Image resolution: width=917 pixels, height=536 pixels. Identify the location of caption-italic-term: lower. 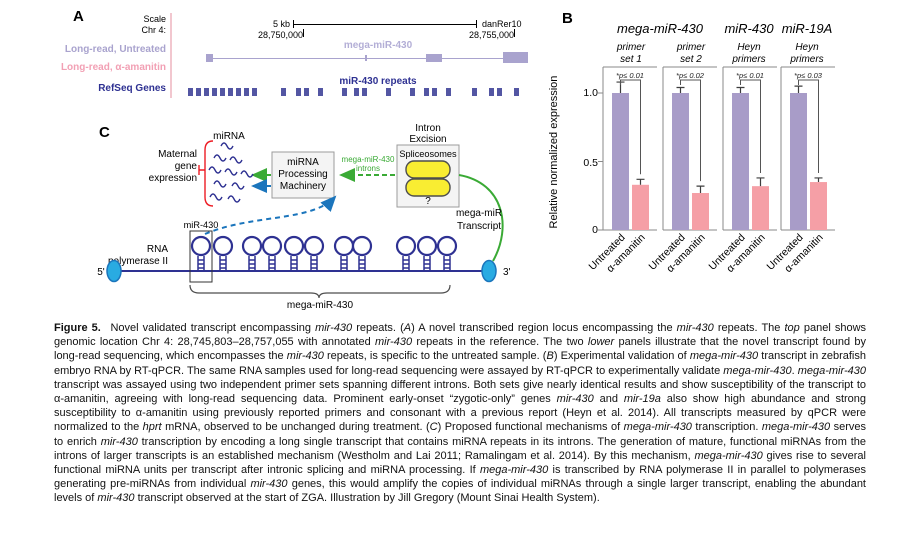
(601, 342).